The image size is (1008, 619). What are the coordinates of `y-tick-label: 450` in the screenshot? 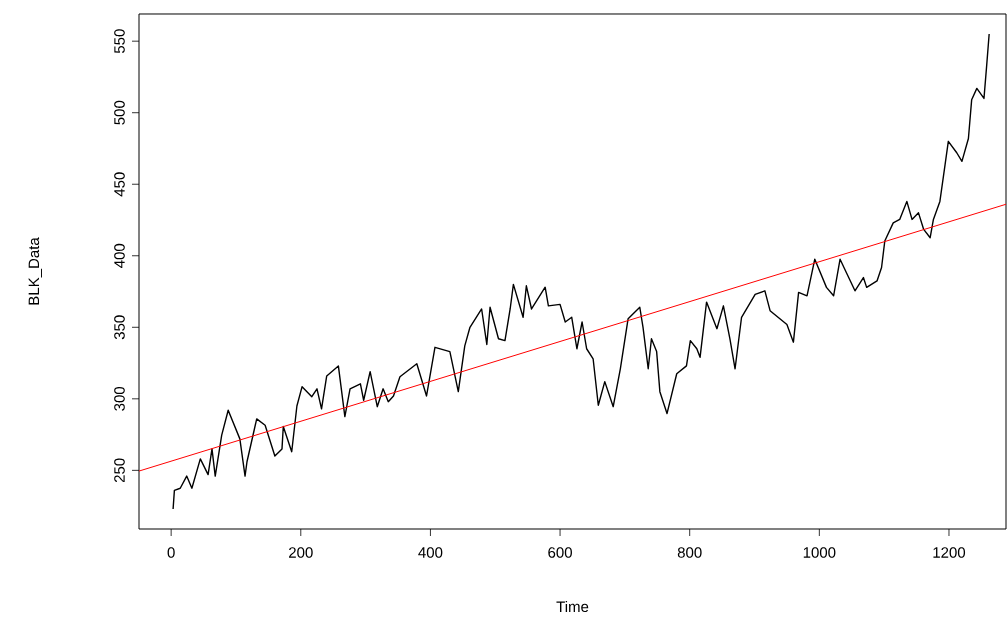 It's located at (119, 184).